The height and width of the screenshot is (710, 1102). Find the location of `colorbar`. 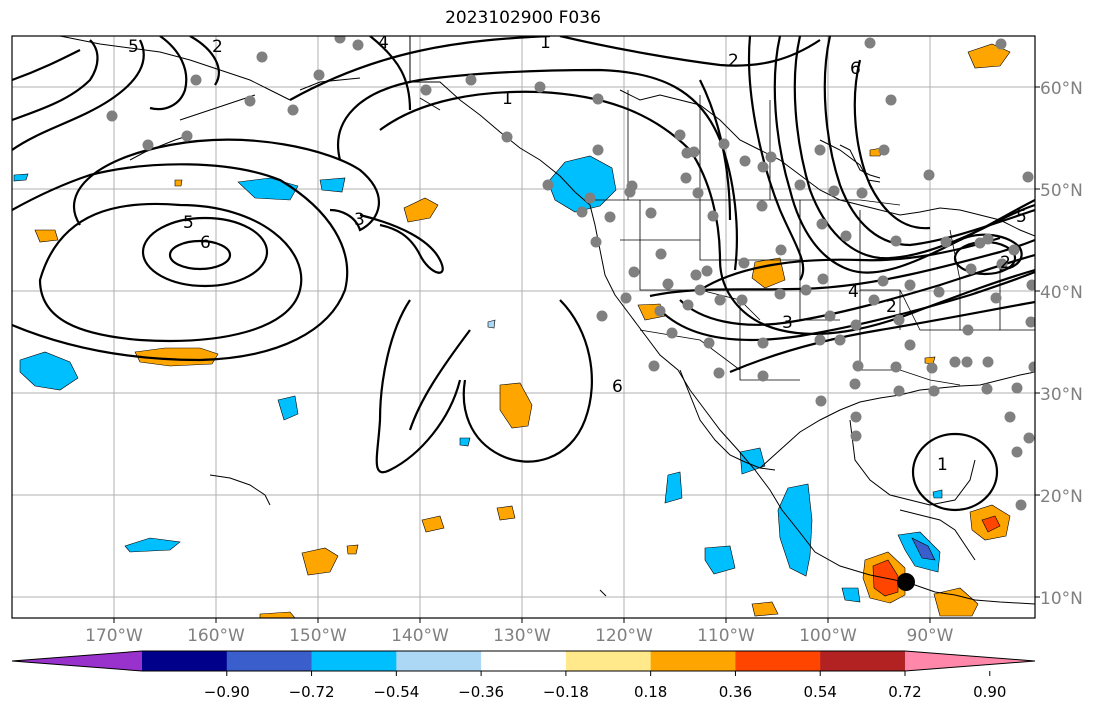

colorbar is located at coordinates (523, 661).